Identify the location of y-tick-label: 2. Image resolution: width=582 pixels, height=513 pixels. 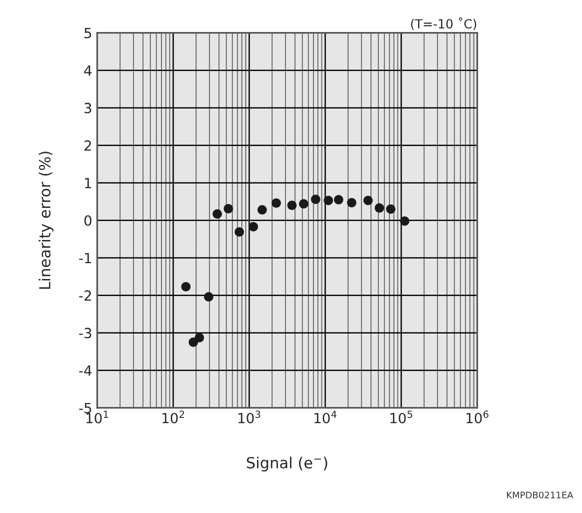
(87, 145).